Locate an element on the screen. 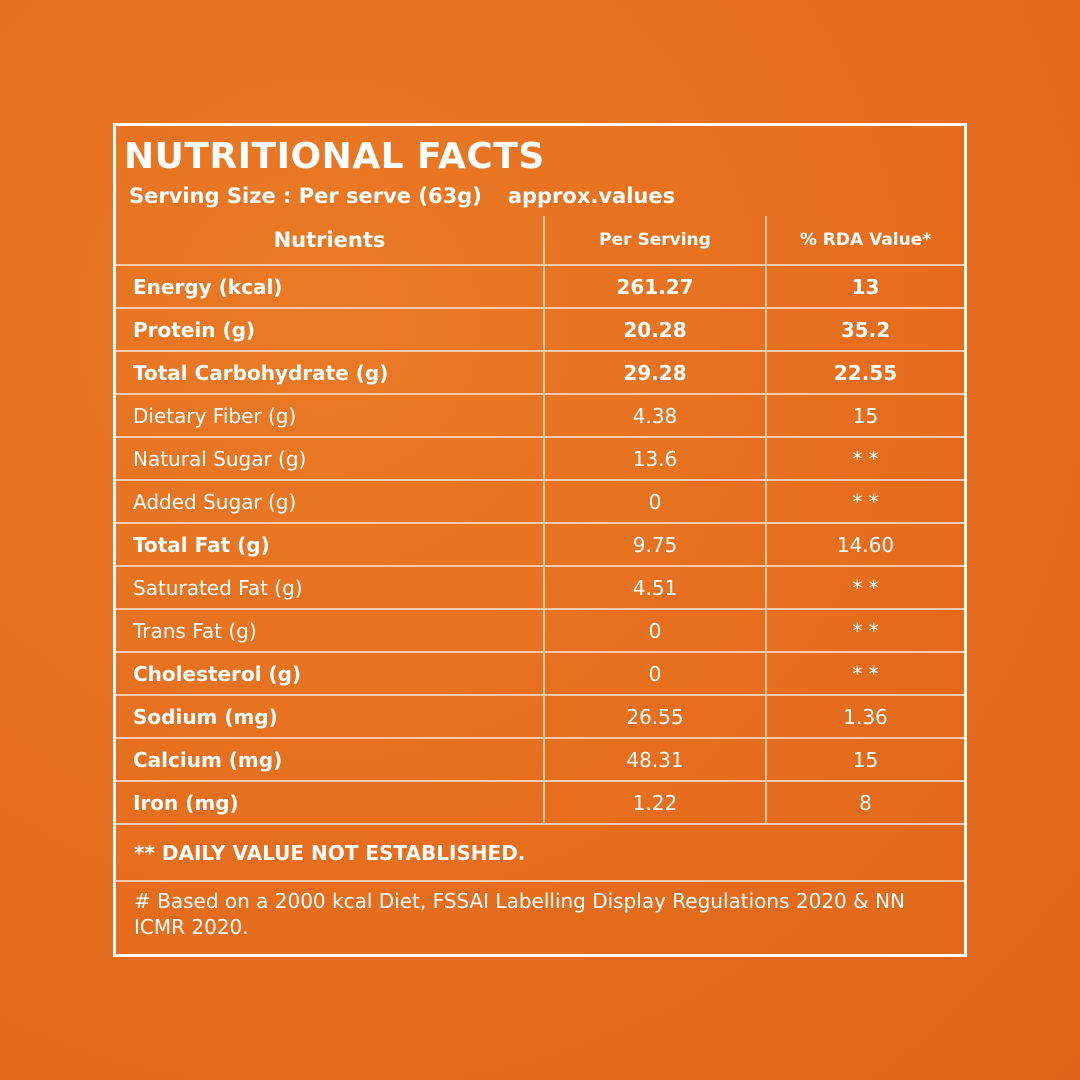 This screenshot has height=1080, width=1080. nutrient-name: Total Fat (g) is located at coordinates (330, 544).